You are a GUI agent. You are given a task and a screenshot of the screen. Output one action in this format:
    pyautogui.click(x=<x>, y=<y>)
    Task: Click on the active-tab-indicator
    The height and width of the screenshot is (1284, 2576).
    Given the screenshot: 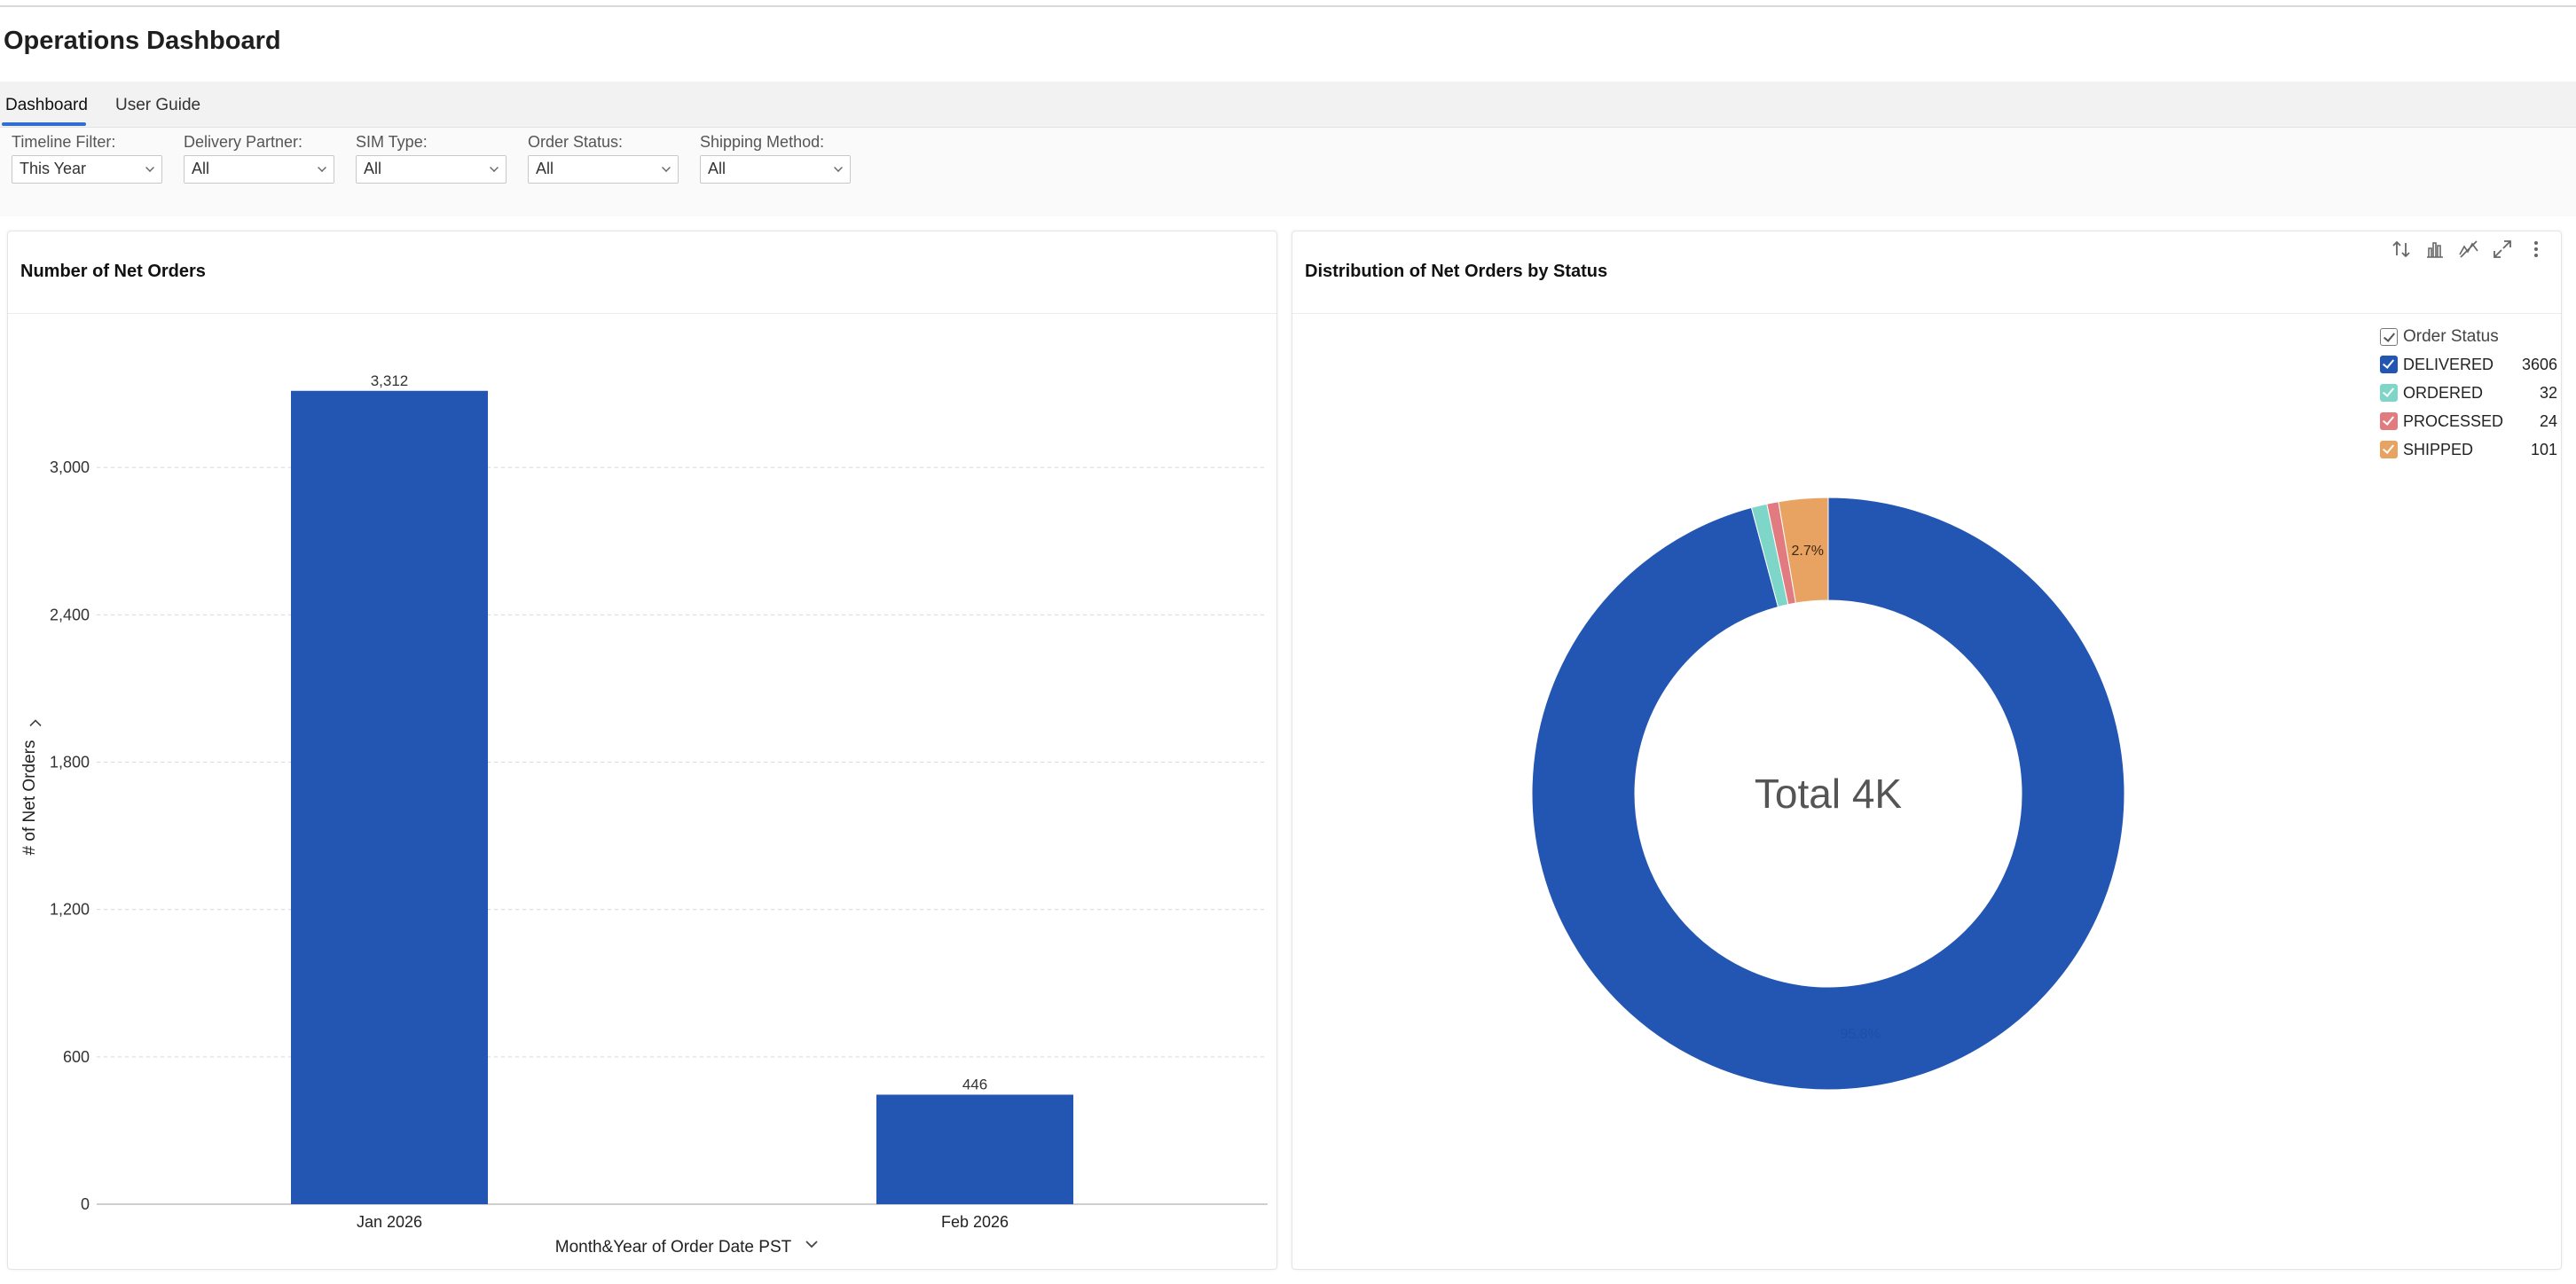 What is the action you would take?
    pyautogui.click(x=44, y=124)
    